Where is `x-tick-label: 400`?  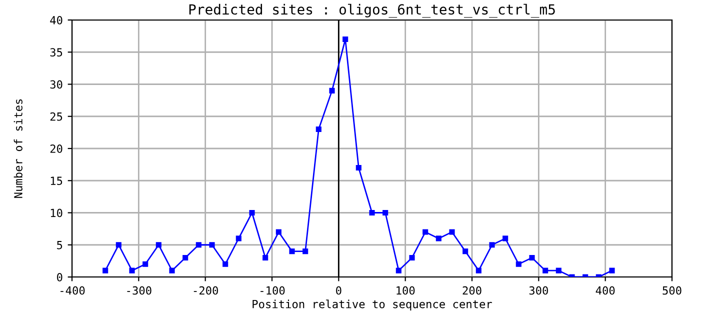 x-tick-label: 400 is located at coordinates (605, 290).